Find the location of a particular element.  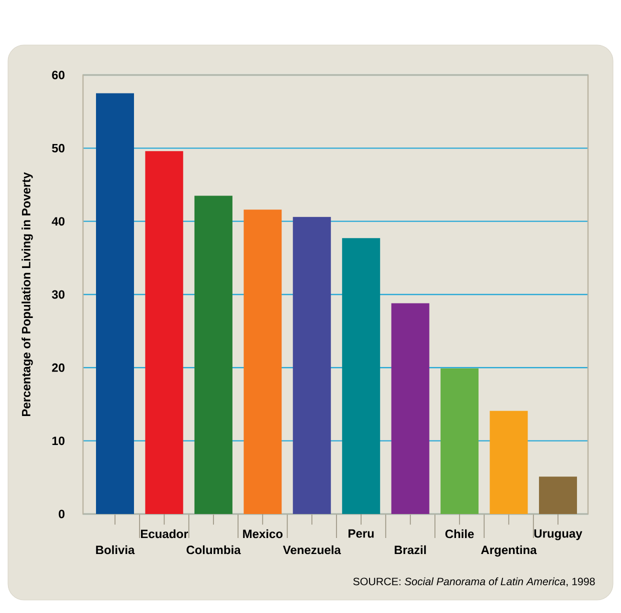

y-tick-label: 20 is located at coordinates (58, 367).